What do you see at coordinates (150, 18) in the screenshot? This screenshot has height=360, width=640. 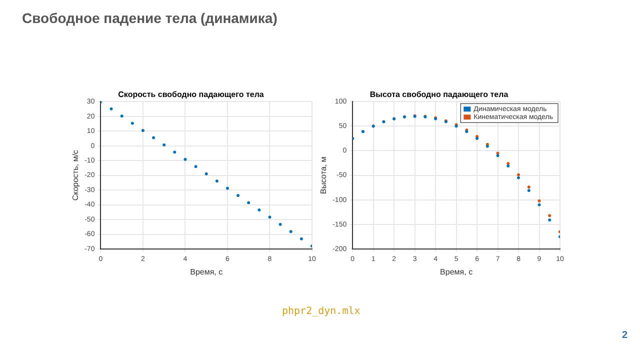 I see `text: Свободное падение тела (динамика)` at bounding box center [150, 18].